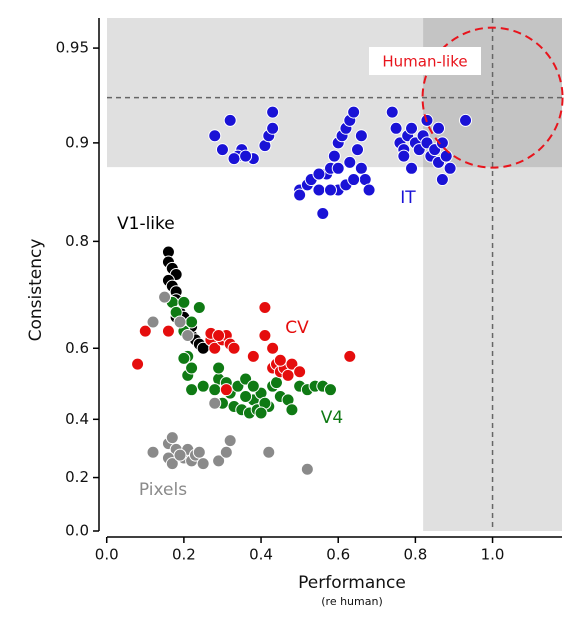  What do you see at coordinates (261, 555) in the screenshot?
I see `x-tick-label: 0.4` at bounding box center [261, 555].